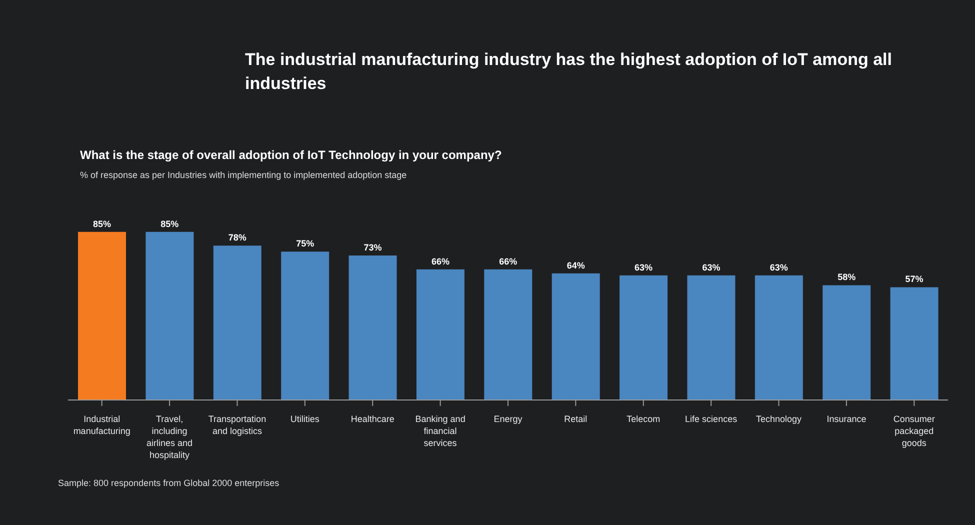 This screenshot has width=975, height=525. I want to click on x-tick-label: Industrial manufacturing, so click(101, 425).